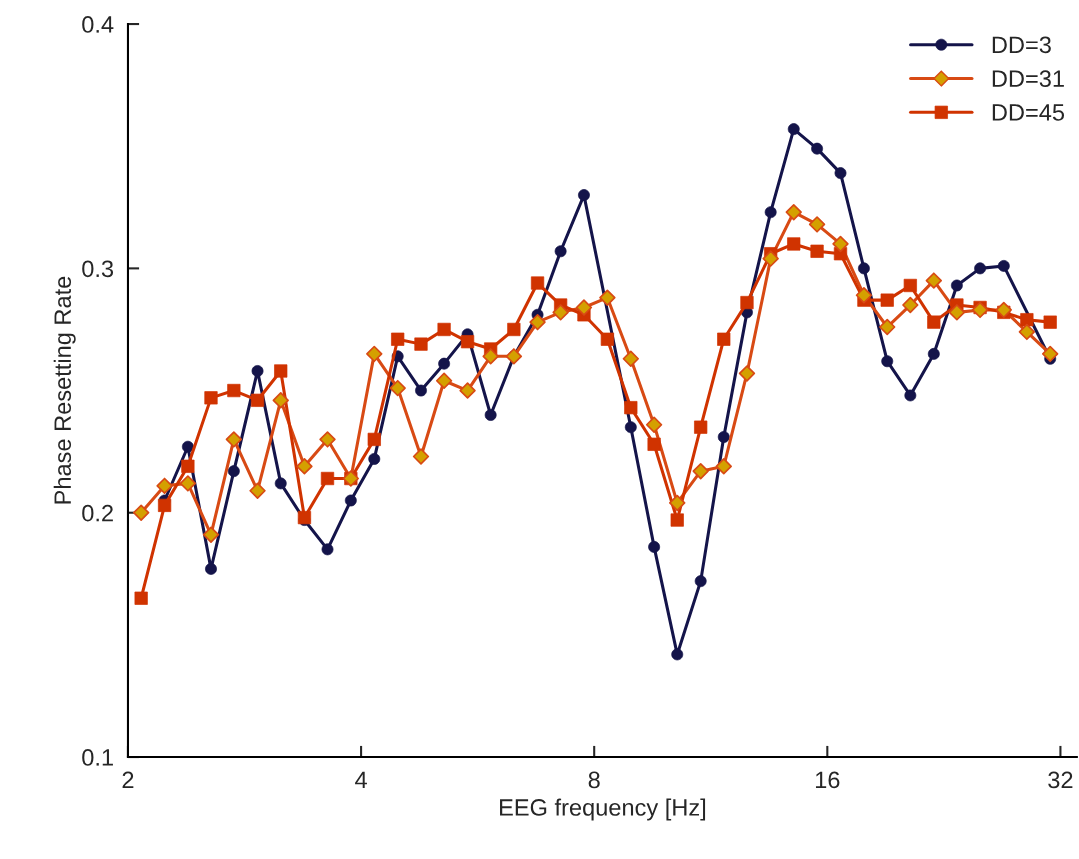  Describe the element at coordinates (1060, 780) in the screenshot. I see `x-tick-label: 32` at that location.